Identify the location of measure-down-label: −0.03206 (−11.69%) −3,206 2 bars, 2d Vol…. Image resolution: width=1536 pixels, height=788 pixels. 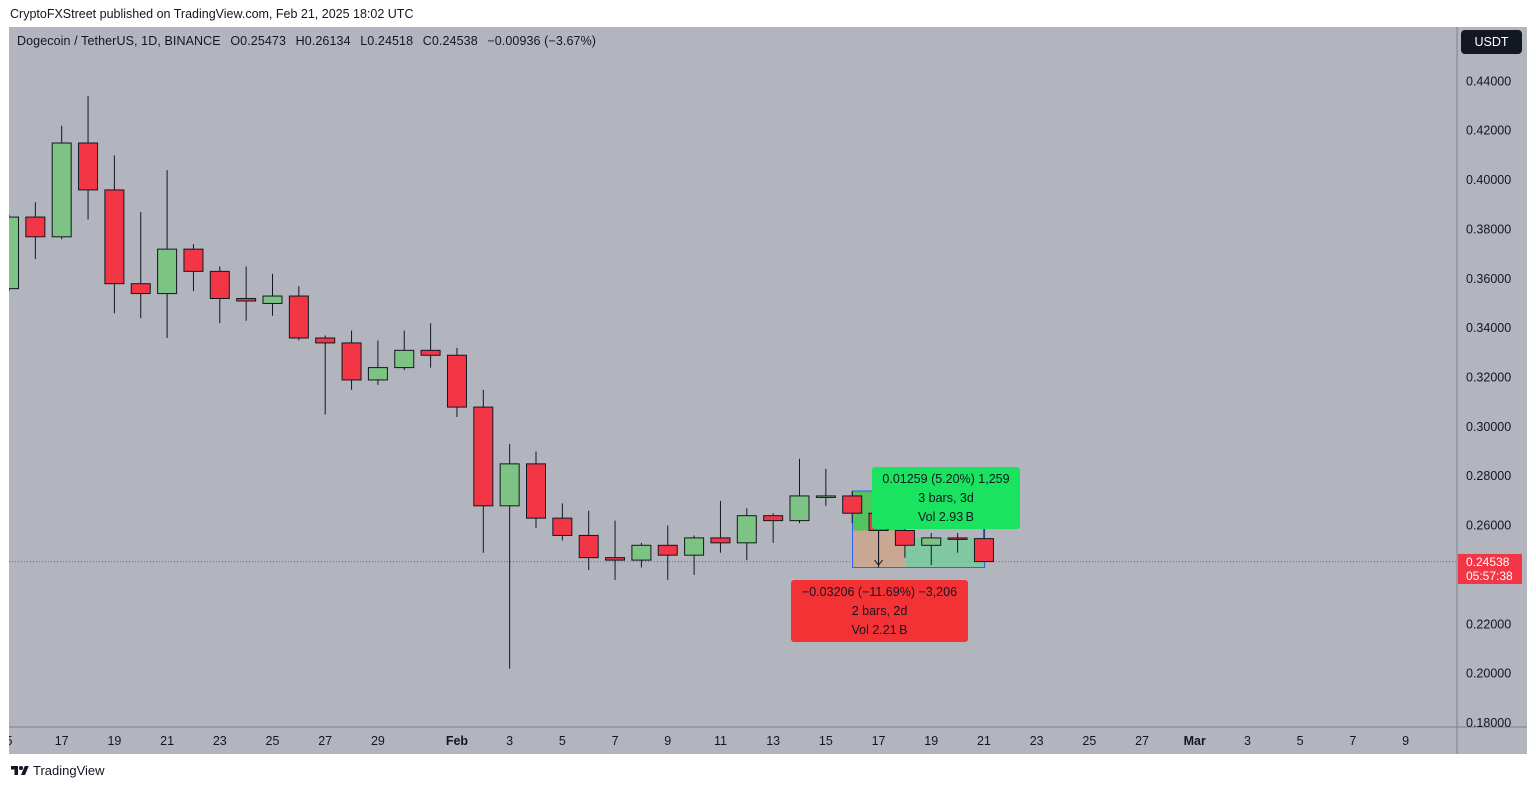
(879, 611).